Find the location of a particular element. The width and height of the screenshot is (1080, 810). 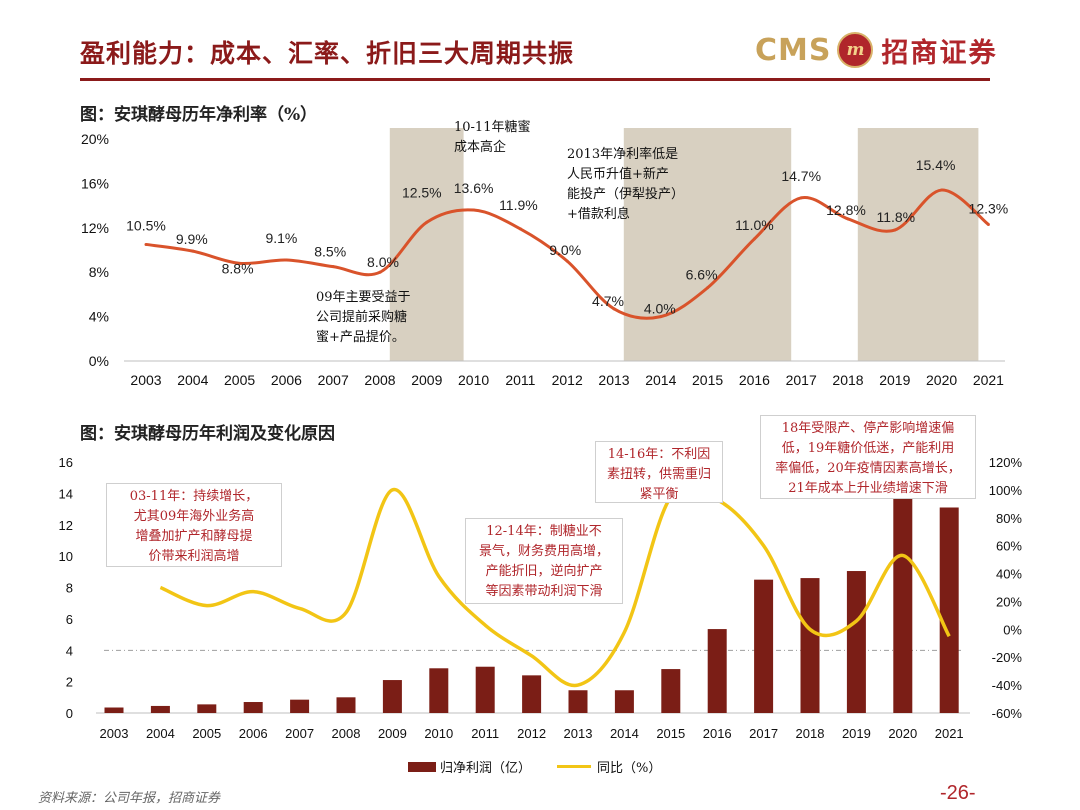

chart2-left-tick: 8 is located at coordinates (69, 588).